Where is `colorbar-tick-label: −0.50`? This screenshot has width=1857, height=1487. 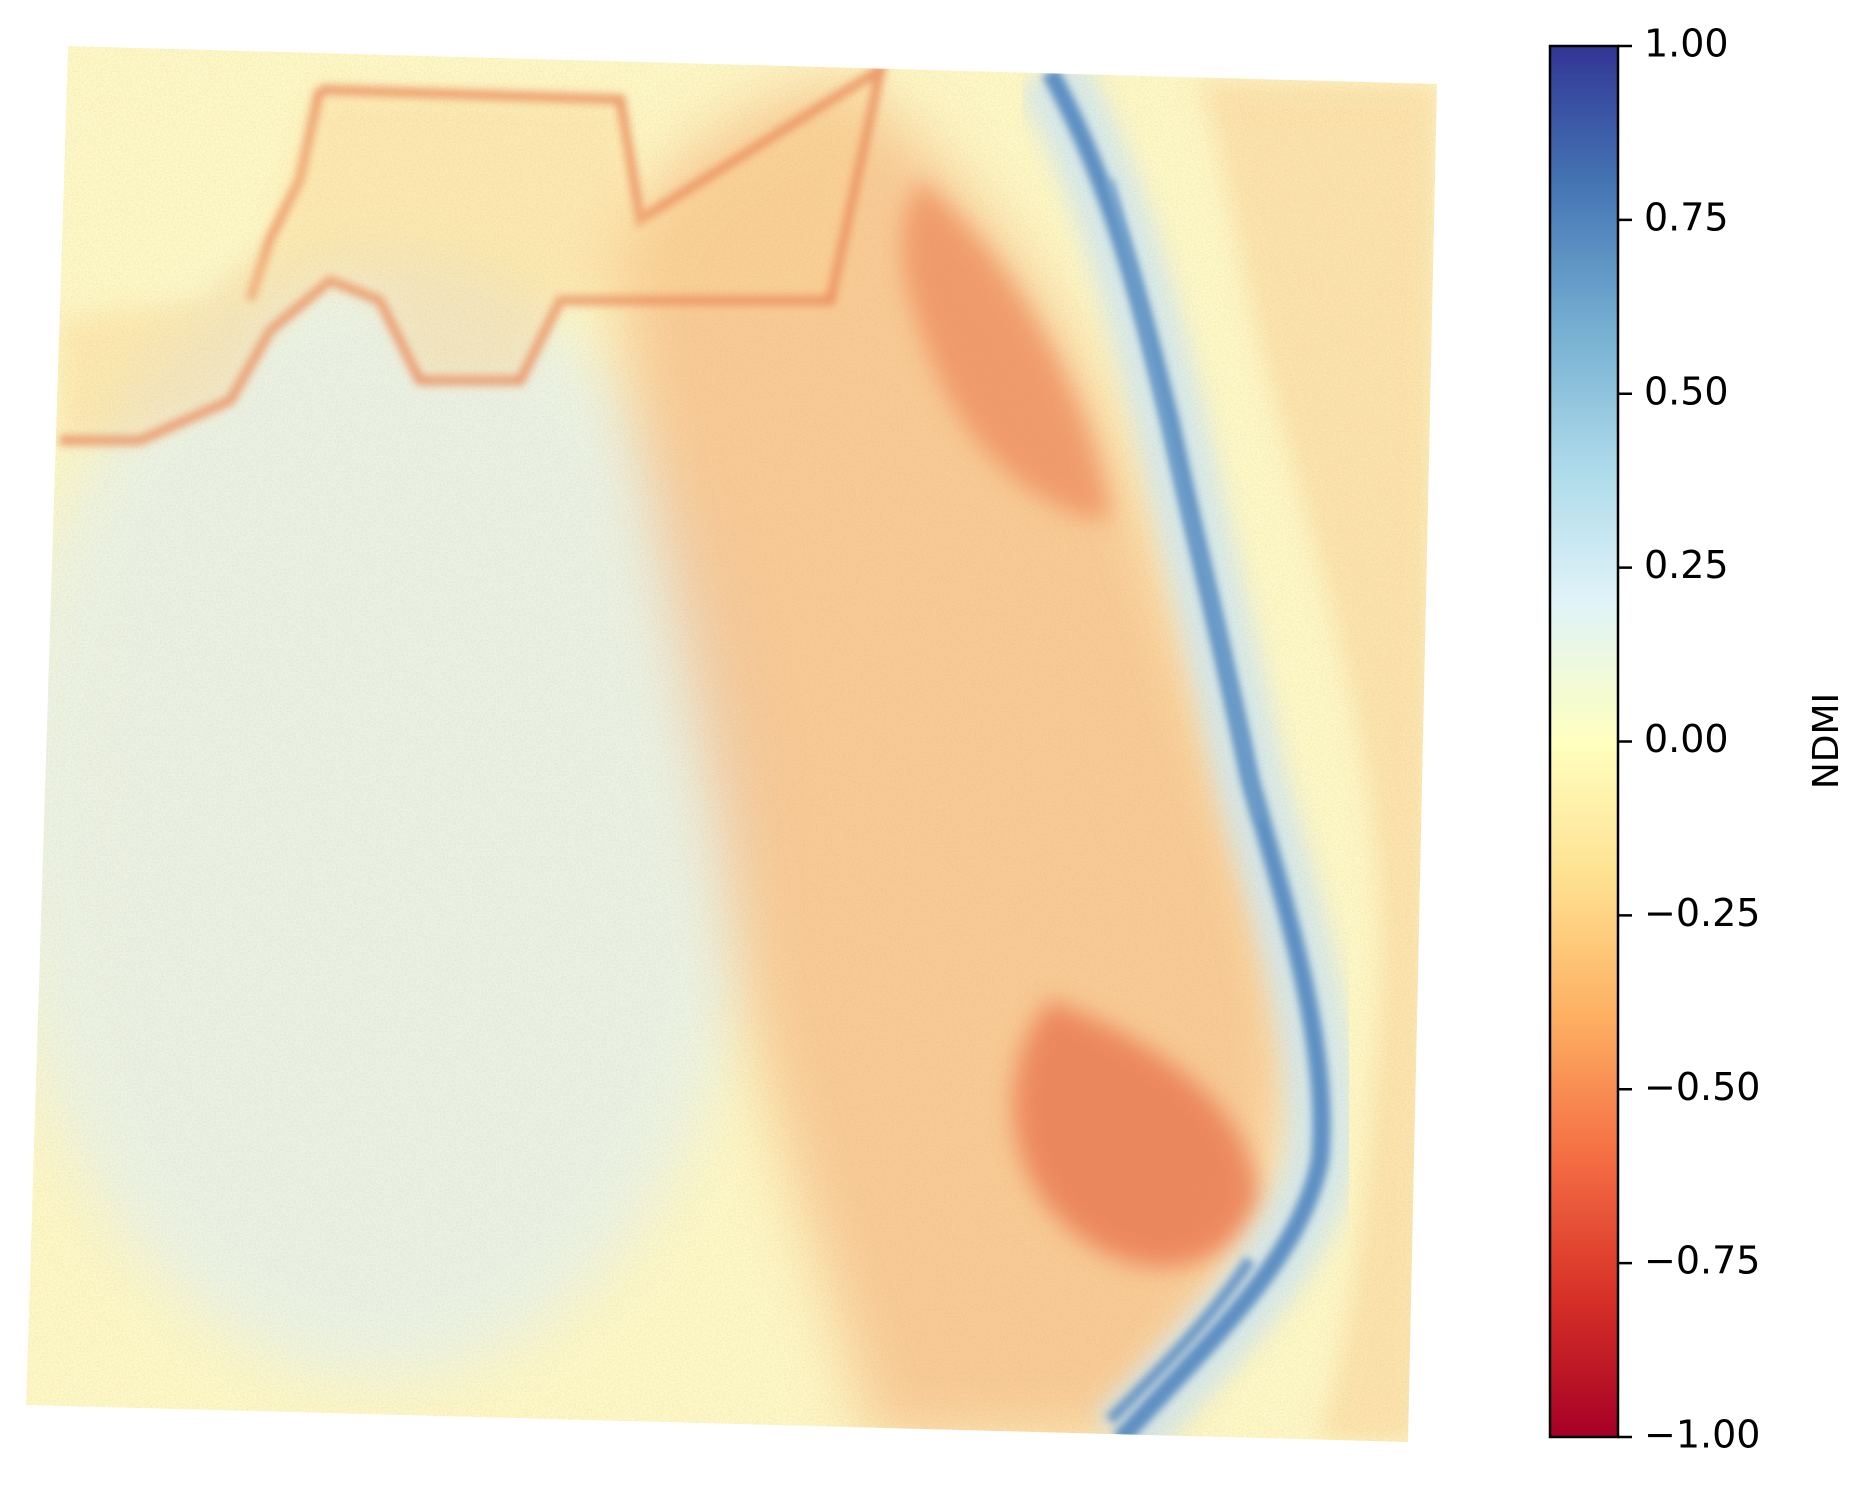
colorbar-tick-label: −0.50 is located at coordinates (1702, 1087).